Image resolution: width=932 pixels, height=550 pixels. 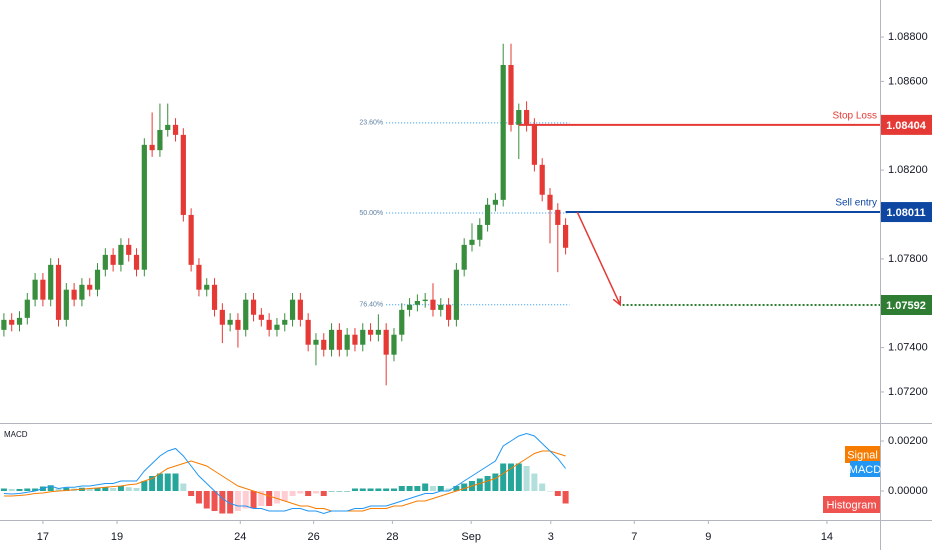 I want to click on x-tick-label: Sep, so click(x=471, y=537).